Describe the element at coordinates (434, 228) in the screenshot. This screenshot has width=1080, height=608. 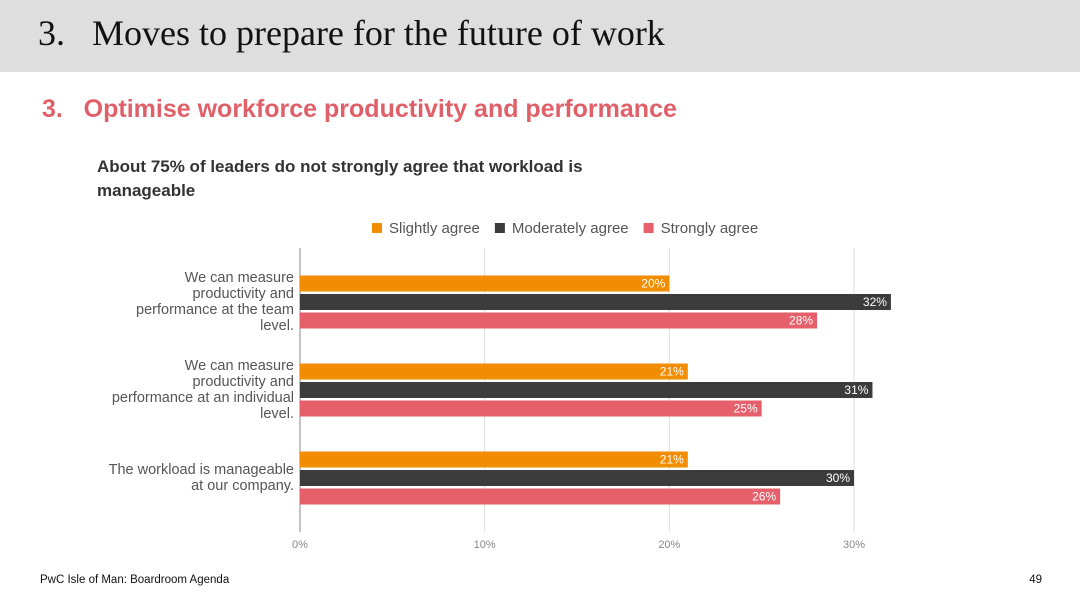
I see `legend-label: Slightly agree` at that location.